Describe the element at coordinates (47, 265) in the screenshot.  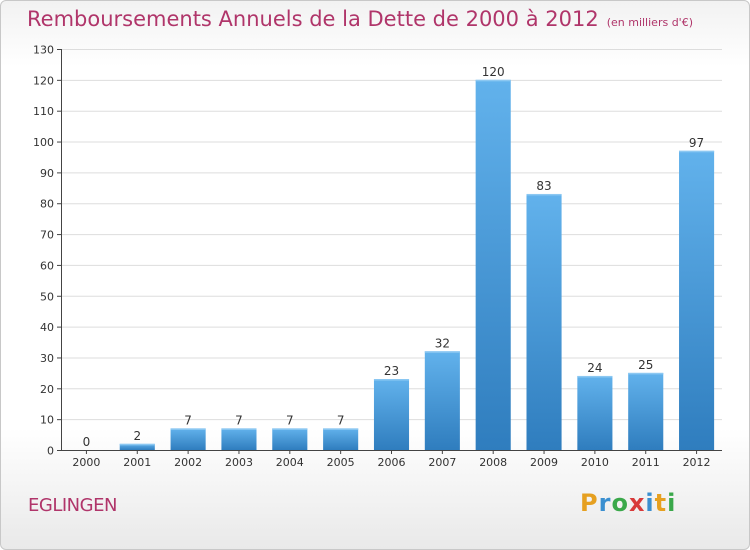
I see `y-tick-label: 60` at that location.